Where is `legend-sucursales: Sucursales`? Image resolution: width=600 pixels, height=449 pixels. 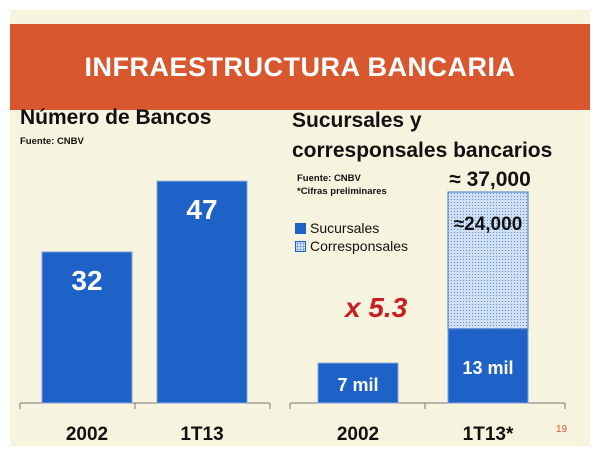
legend-sucursales: Sucursales is located at coordinates (337, 228).